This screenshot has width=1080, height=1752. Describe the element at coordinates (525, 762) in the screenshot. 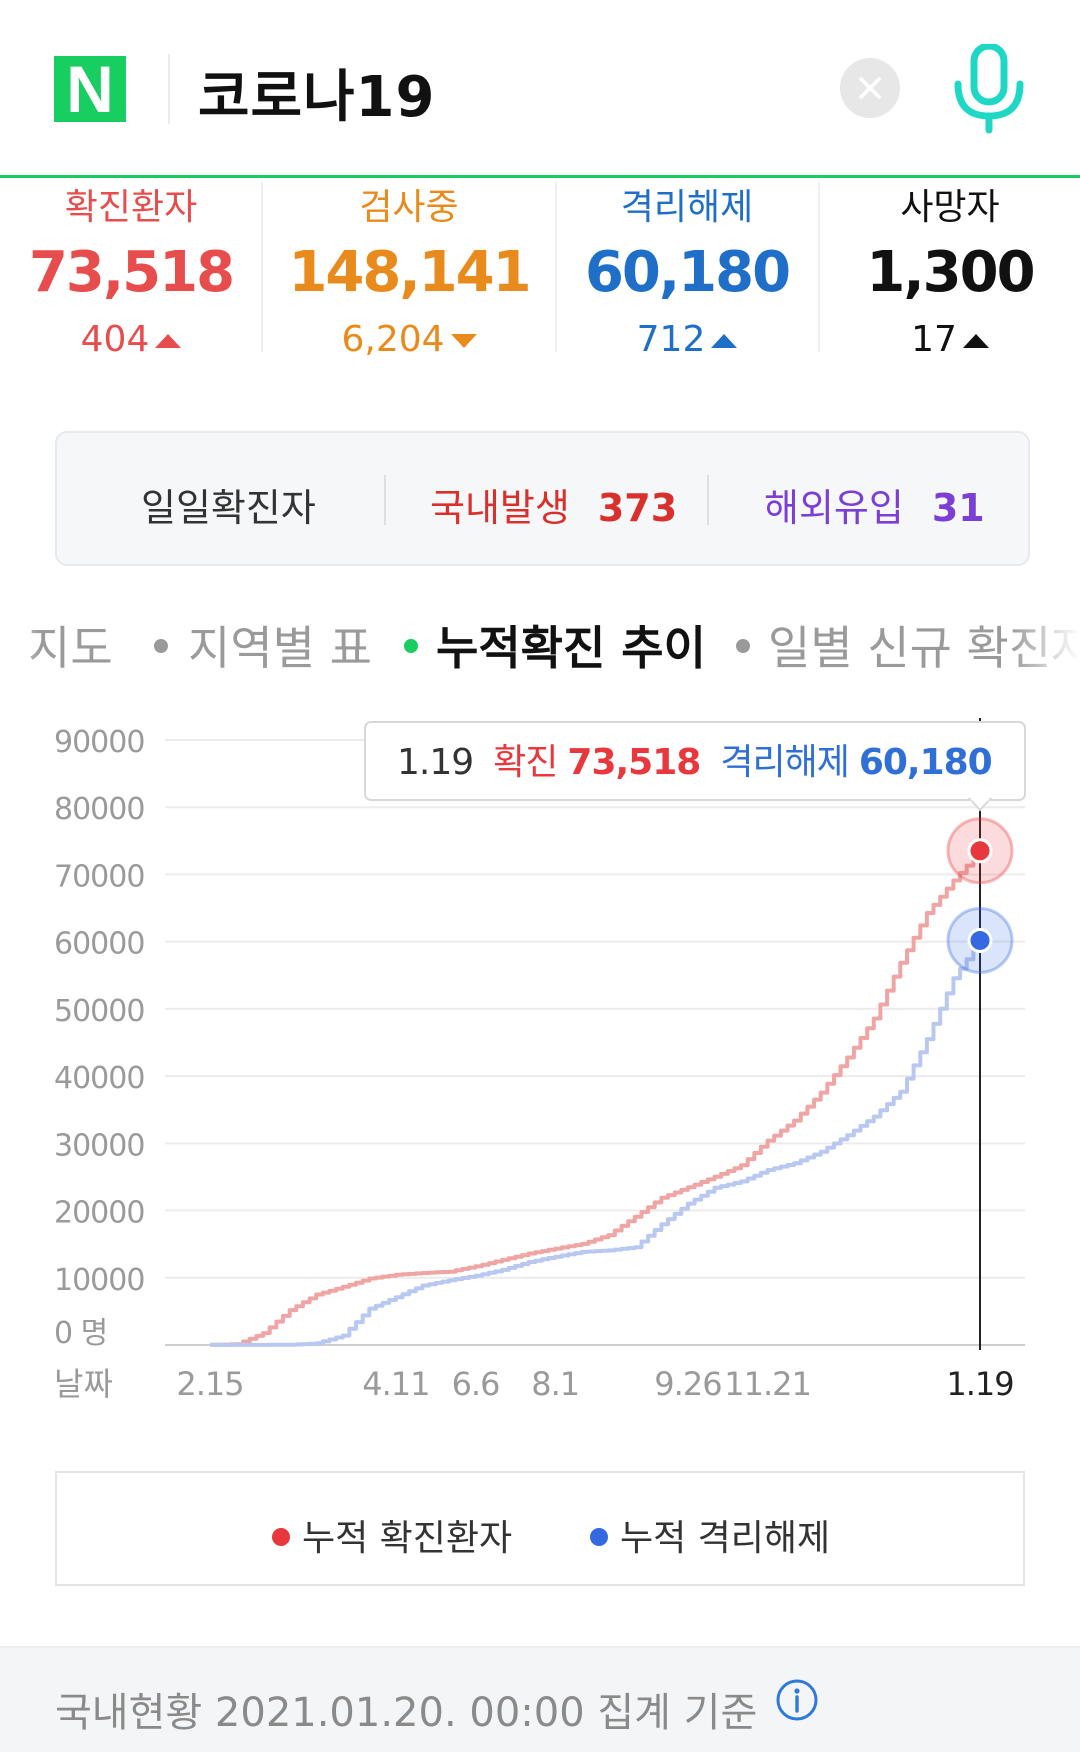

I see `tooltip-part: 확진` at that location.